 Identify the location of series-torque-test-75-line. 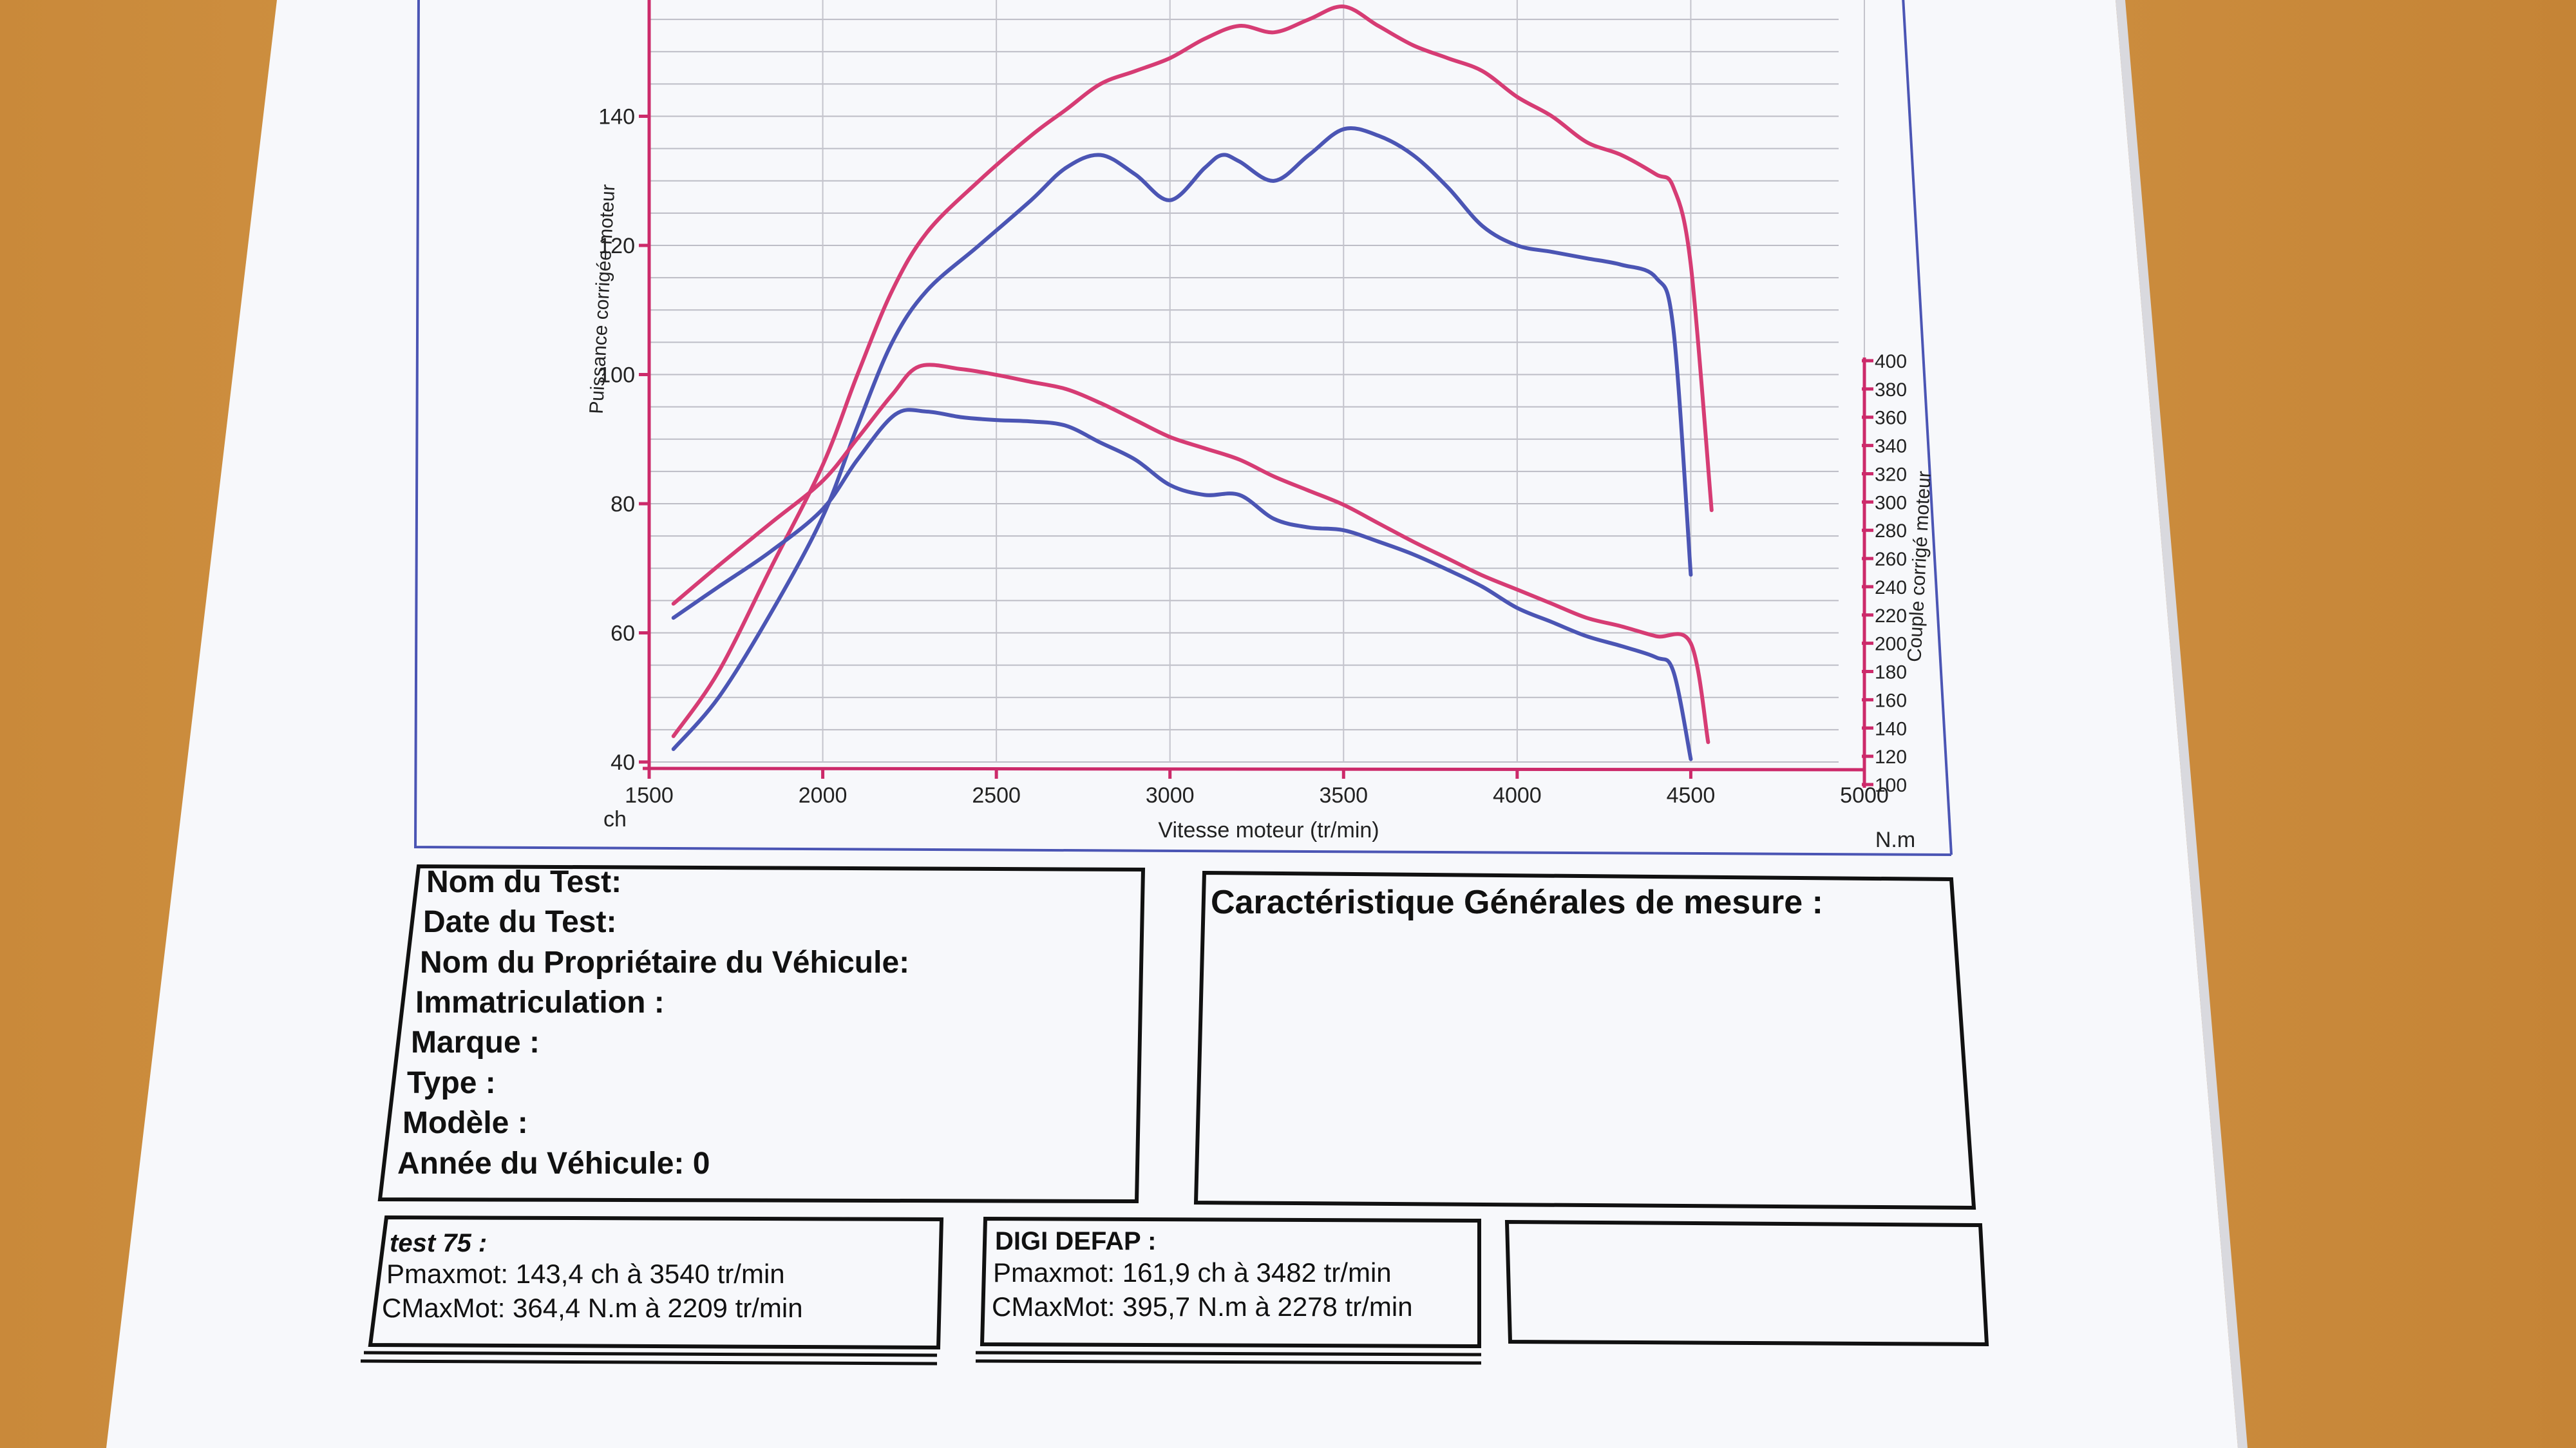
(1182, 584).